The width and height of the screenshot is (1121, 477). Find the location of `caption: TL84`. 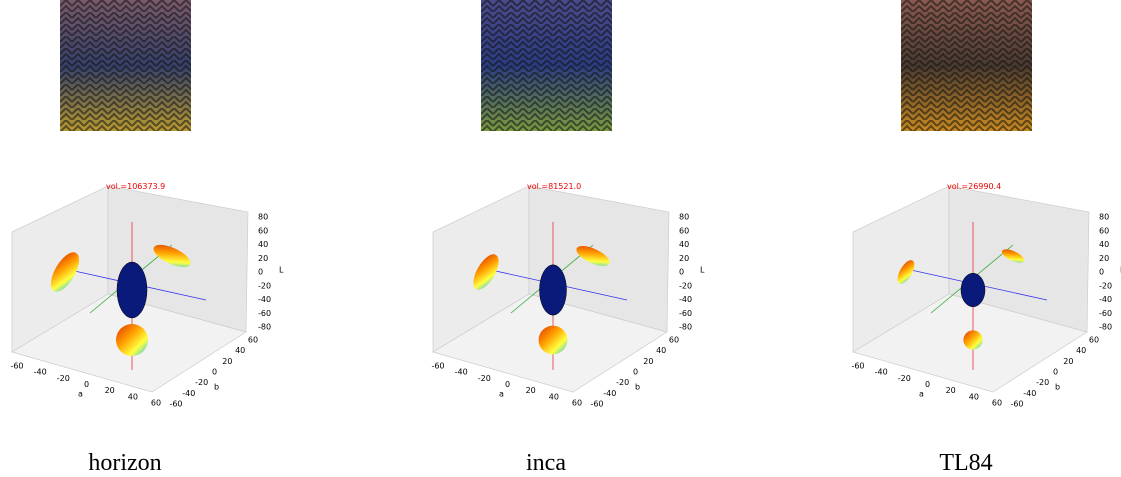

caption: TL84 is located at coordinates (965, 463).